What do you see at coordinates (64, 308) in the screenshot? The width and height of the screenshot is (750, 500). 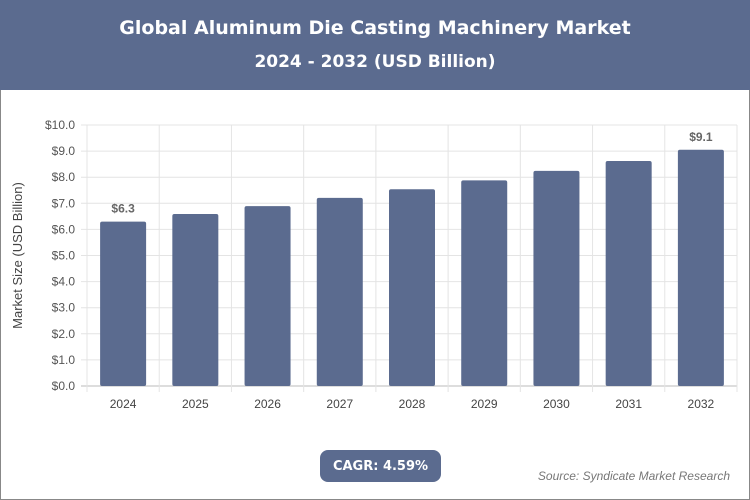 I see `y-tick-label: $3.0` at bounding box center [64, 308].